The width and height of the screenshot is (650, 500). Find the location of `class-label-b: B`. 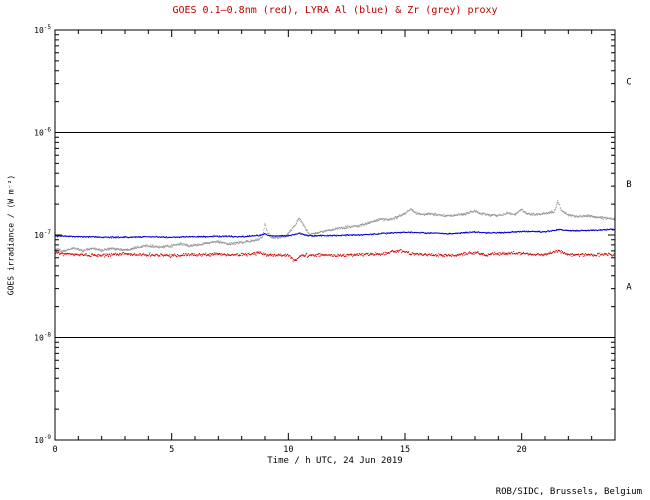

class-label-b: B is located at coordinates (628, 185).